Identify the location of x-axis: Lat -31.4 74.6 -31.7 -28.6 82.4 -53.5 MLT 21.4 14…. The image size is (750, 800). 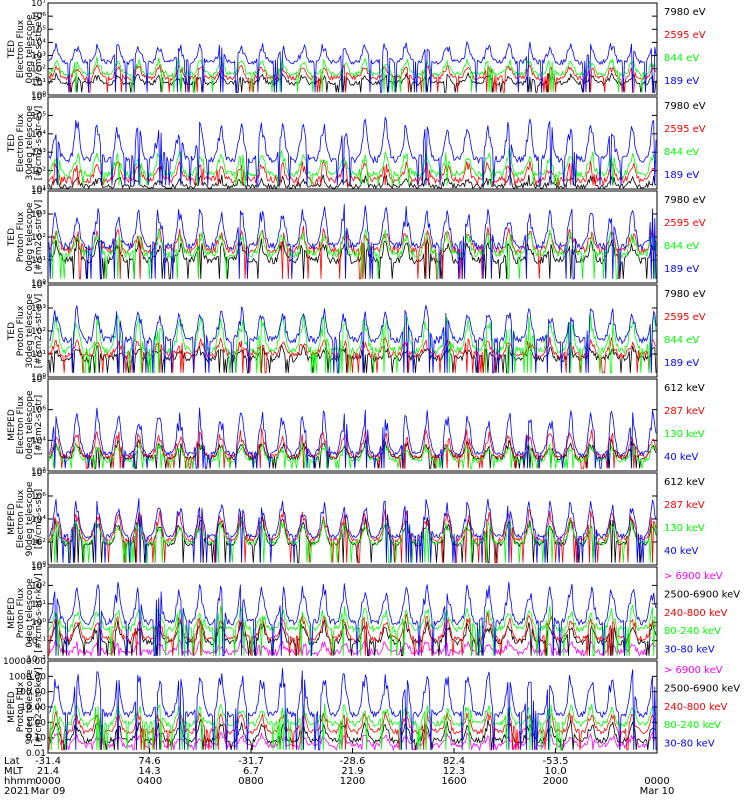
(339, 772).